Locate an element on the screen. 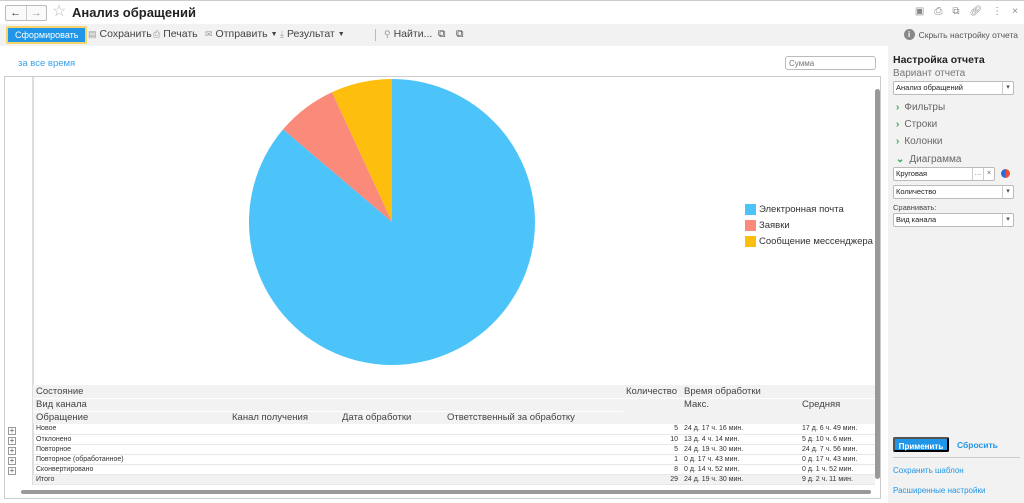 The height and width of the screenshot is (503, 1024). section-label: Диаграмма is located at coordinates (935, 159).